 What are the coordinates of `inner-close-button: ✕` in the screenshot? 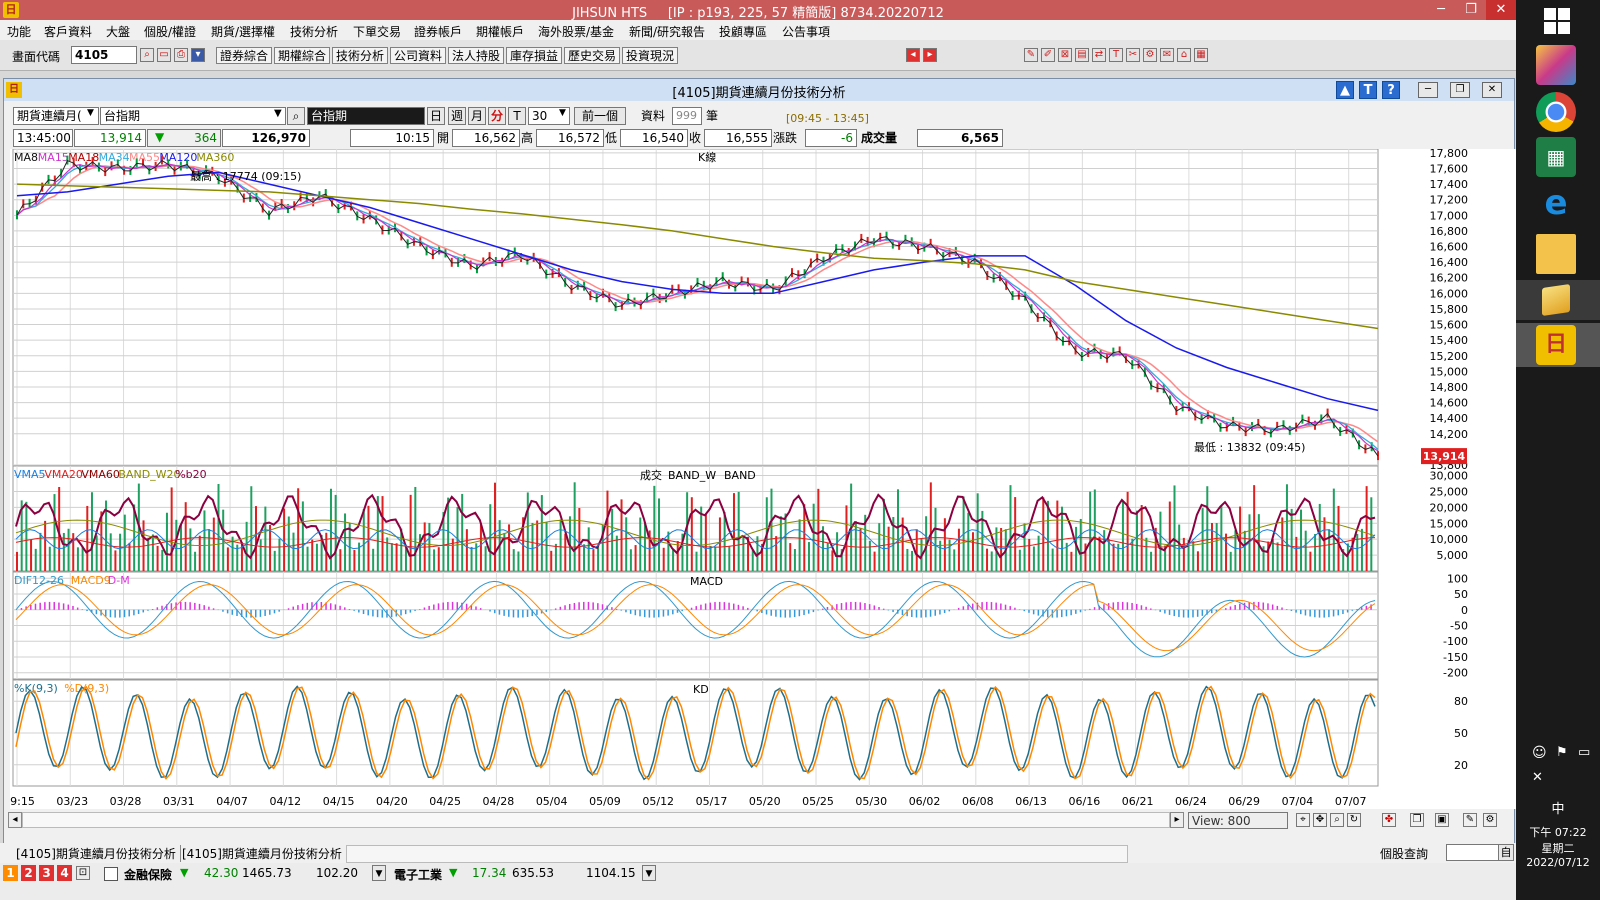 It's located at (1492, 90).